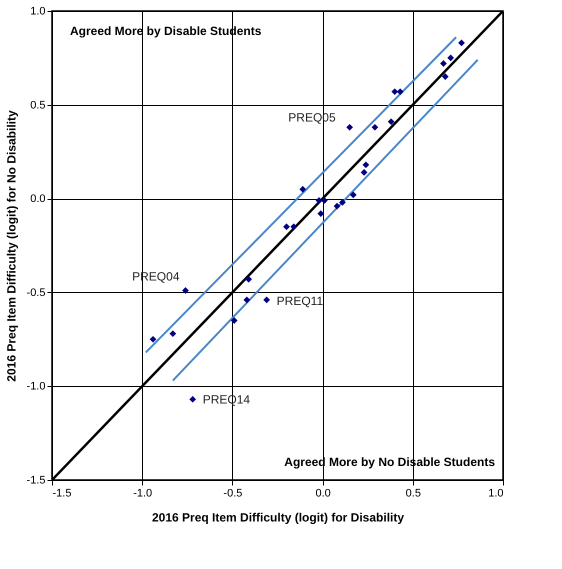 The height and width of the screenshot is (569, 562). I want to click on x-tick-label: -1.0, so click(142, 494).